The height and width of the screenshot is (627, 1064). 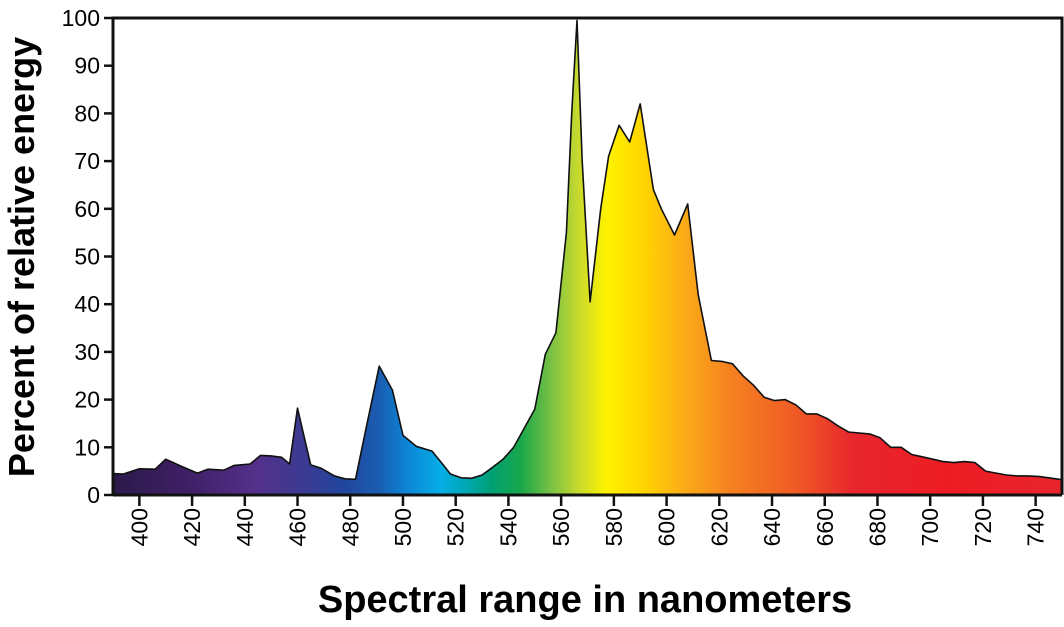 I want to click on x-tick-label: 560, so click(x=561, y=527).